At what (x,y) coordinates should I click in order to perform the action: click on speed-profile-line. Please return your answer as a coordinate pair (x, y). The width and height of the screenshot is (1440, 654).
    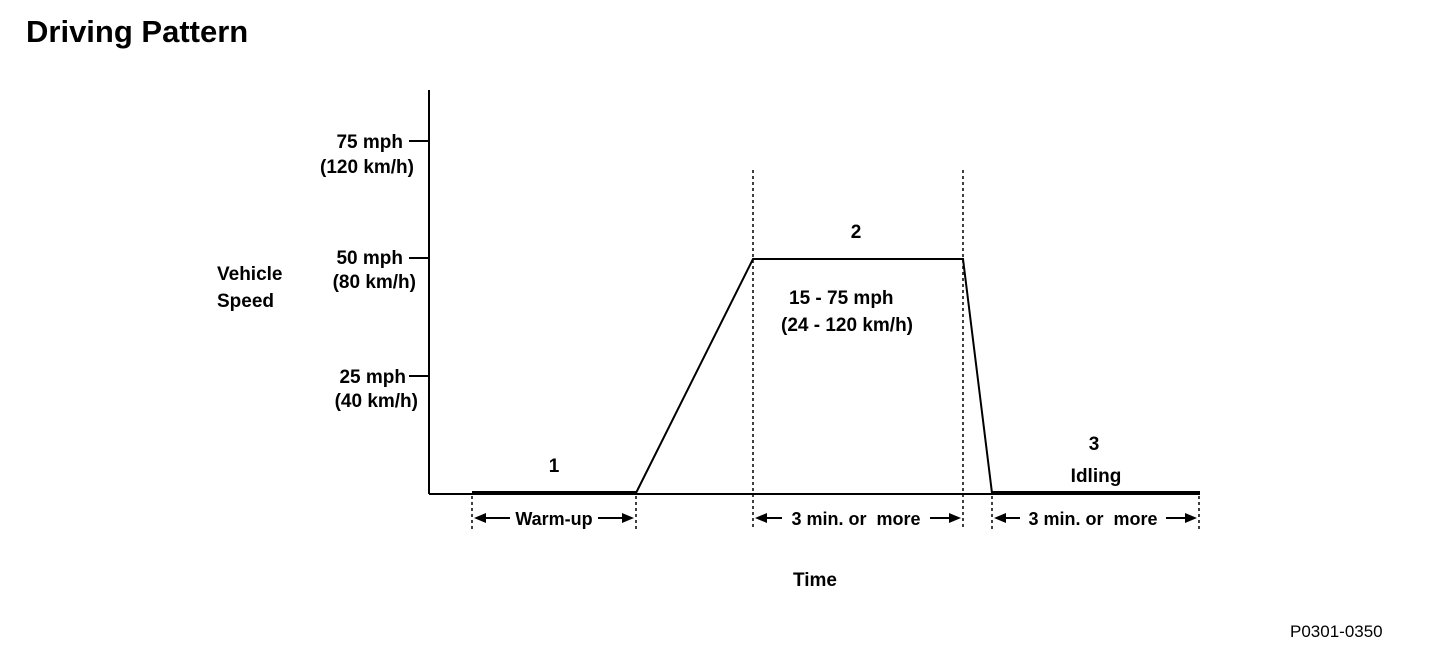
    Looking at the image, I should click on (814, 376).